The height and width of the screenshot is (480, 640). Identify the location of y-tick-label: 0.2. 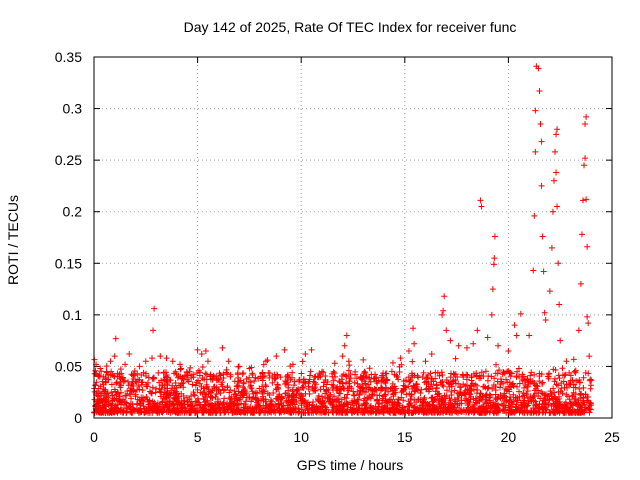
(73, 212).